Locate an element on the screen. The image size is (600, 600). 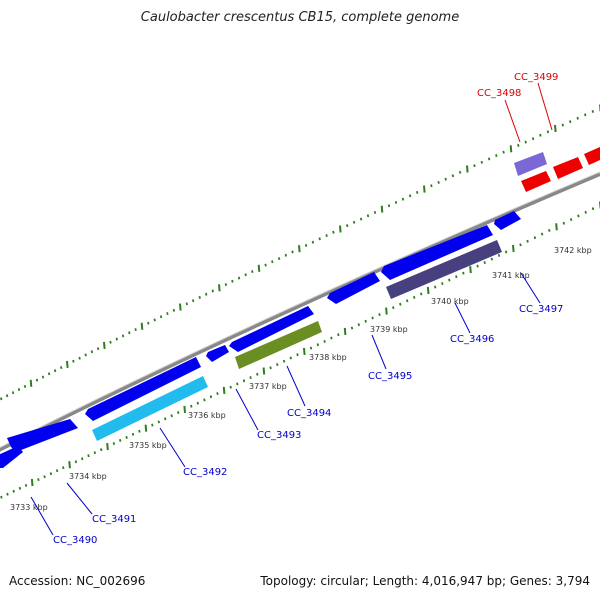
gene-label-cc3490: CC_3490 is located at coordinates (75, 540).